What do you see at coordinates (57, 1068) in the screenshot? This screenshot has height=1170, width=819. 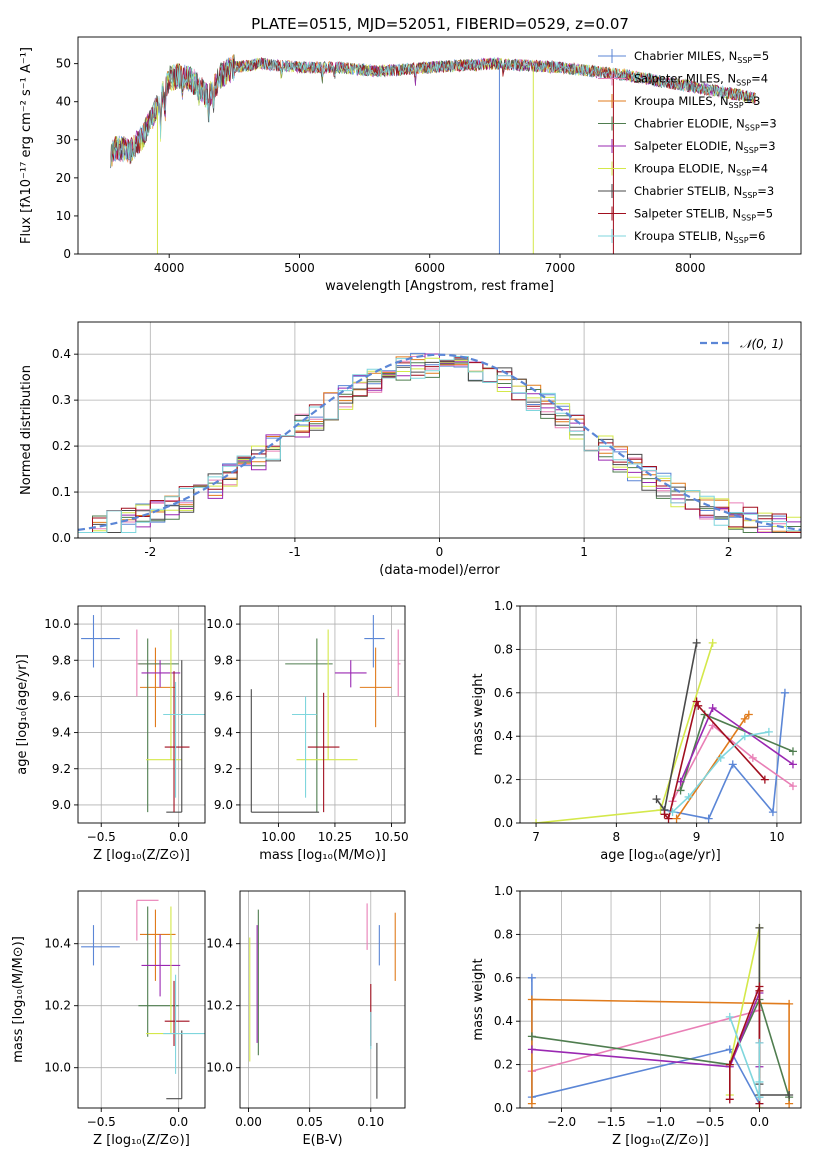 I see `mass_vs_z-ytick-label: 10.0` at bounding box center [57, 1068].